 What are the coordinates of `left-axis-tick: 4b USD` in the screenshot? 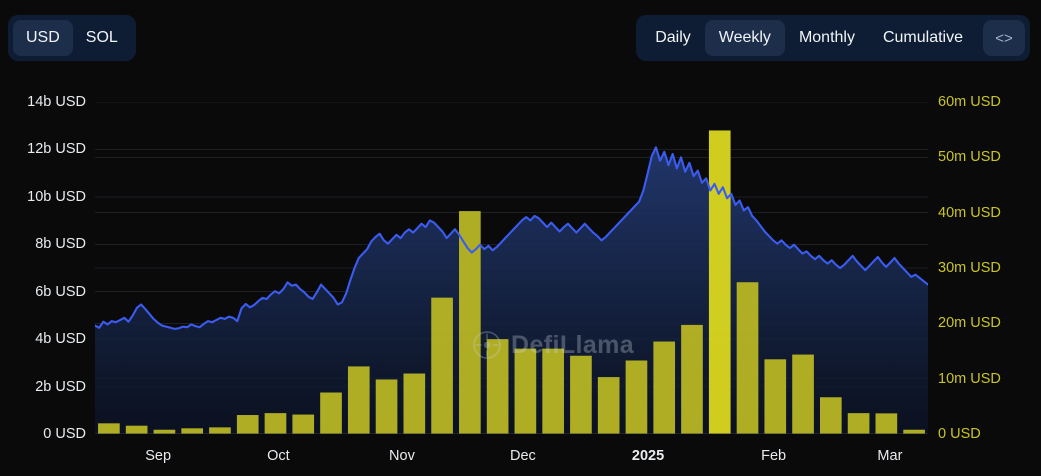 It's located at (60, 339).